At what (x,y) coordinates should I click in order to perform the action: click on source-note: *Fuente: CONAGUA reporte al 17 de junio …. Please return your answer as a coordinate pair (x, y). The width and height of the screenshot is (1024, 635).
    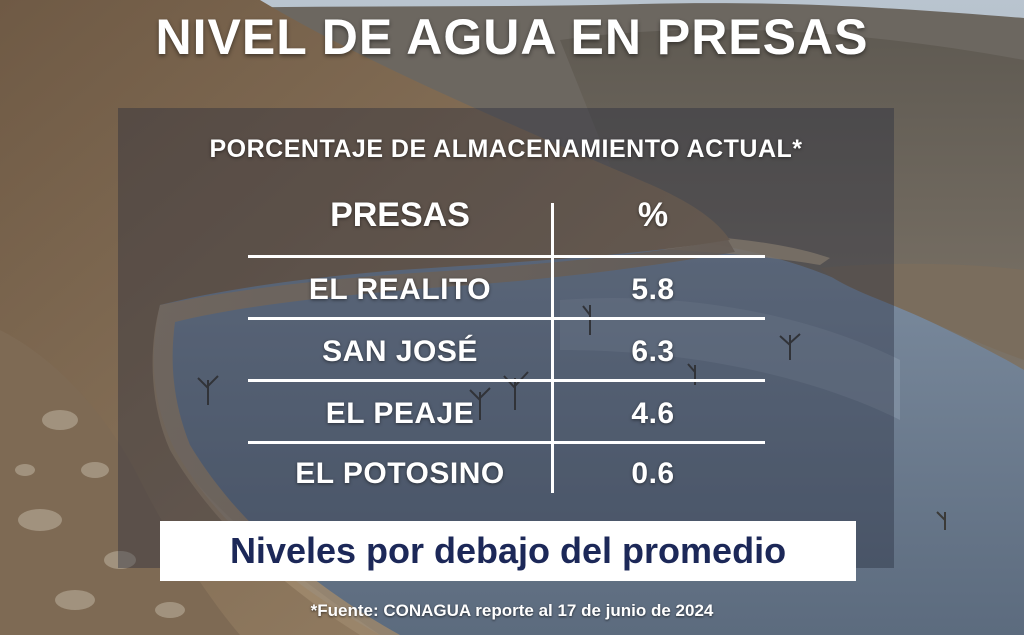
    Looking at the image, I should click on (512, 610).